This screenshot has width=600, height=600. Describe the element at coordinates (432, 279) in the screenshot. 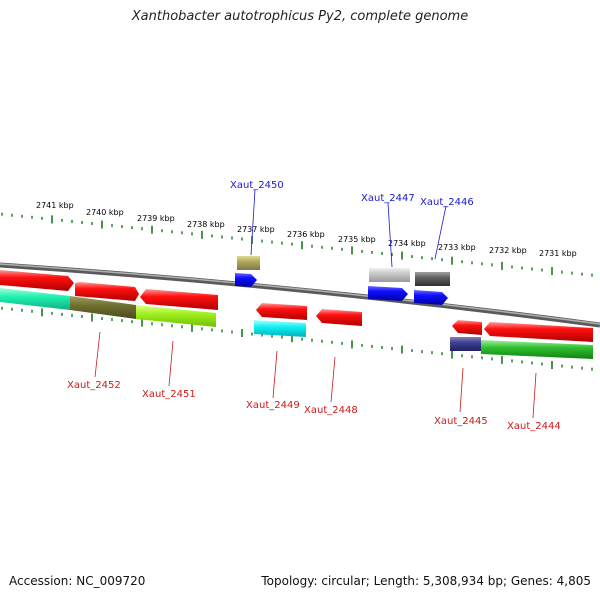

I see `gene-xaut-2446-block` at that location.